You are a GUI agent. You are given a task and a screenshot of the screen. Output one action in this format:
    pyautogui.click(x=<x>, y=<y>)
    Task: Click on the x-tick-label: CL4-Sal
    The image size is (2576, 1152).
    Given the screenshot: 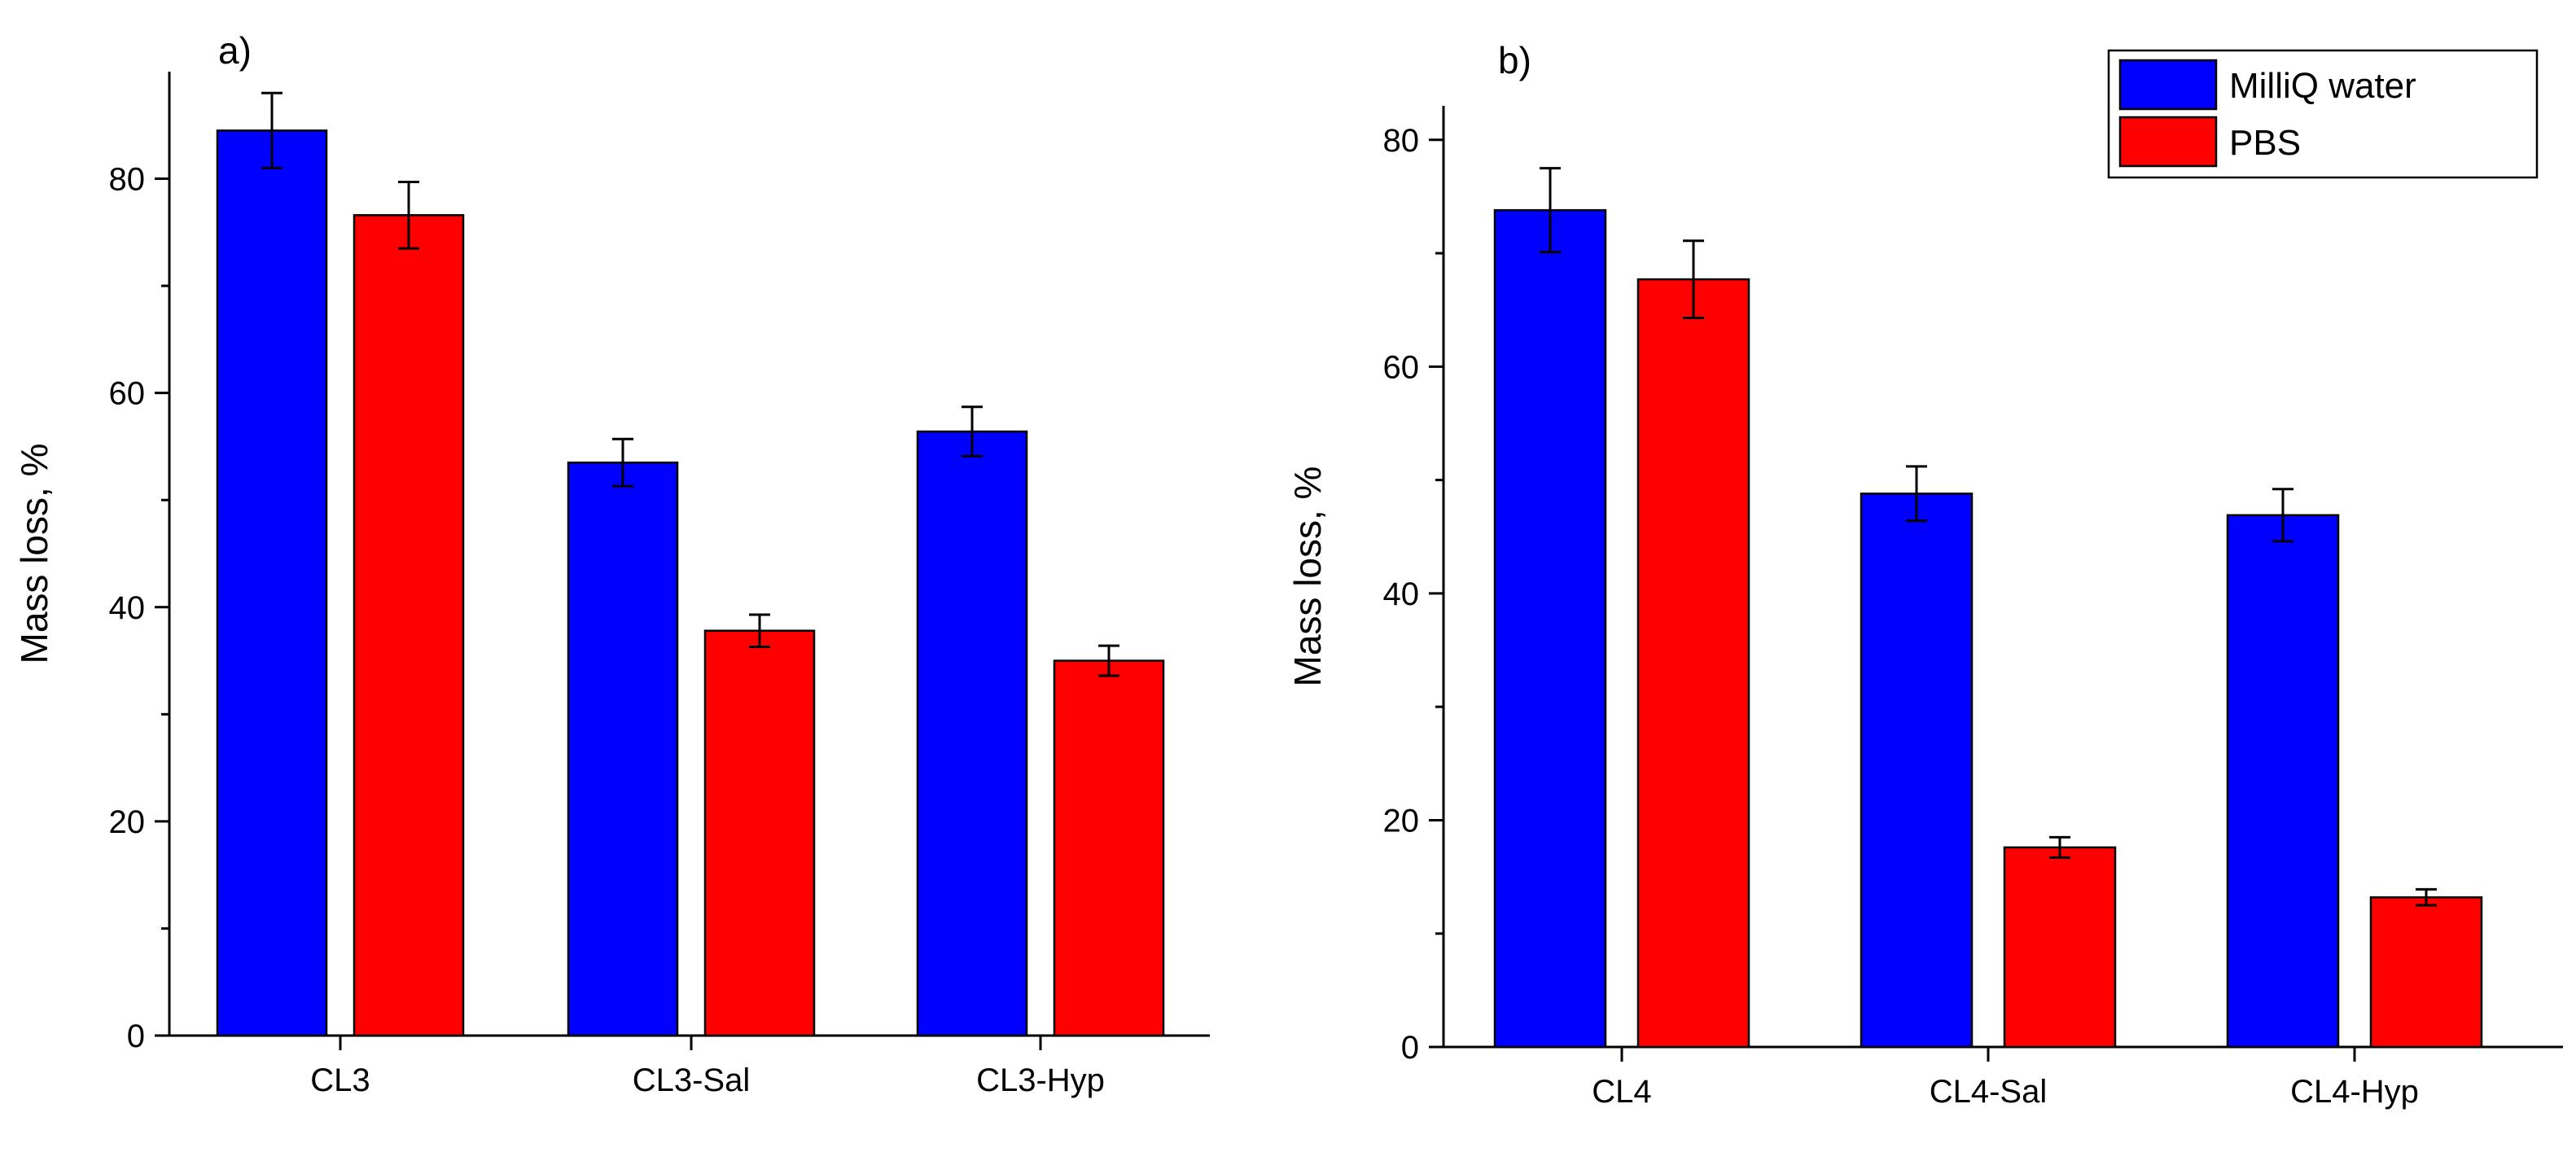 What is the action you would take?
    pyautogui.click(x=1989, y=1092)
    